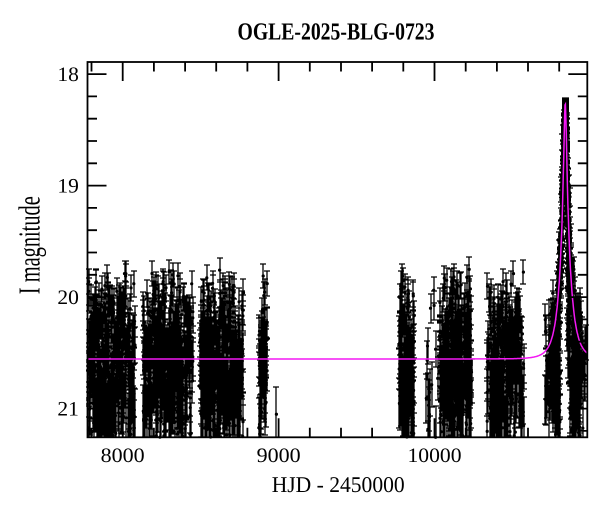  What do you see at coordinates (279, 456) in the screenshot?
I see `svg-text: 9000` at bounding box center [279, 456].